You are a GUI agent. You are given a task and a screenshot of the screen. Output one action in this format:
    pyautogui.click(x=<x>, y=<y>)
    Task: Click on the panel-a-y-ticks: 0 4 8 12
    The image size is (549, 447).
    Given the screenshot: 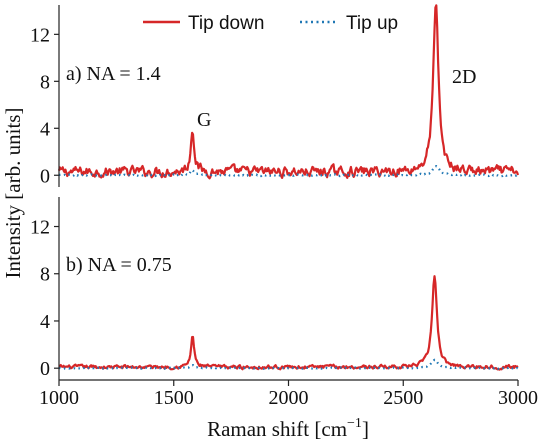 What is the action you would take?
    pyautogui.click(x=44, y=105)
    